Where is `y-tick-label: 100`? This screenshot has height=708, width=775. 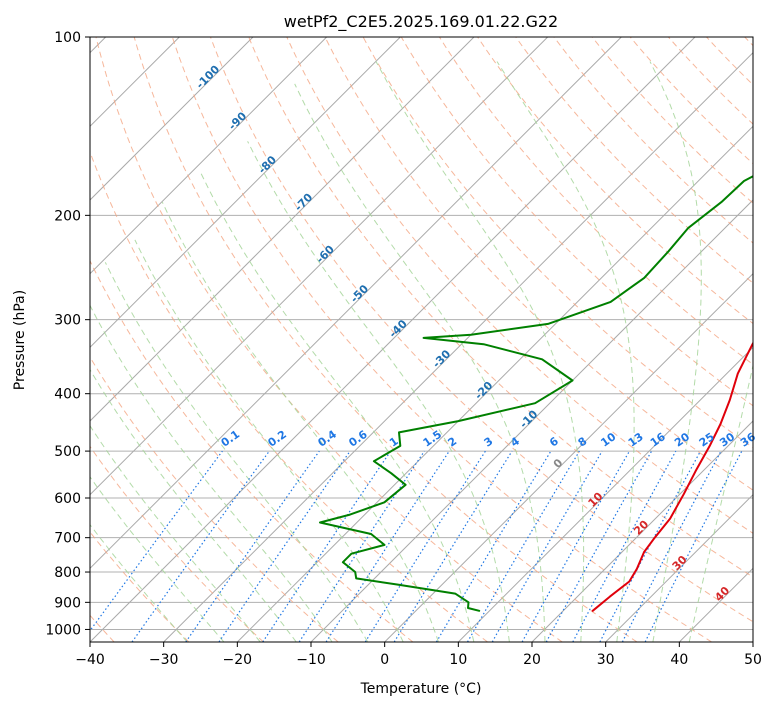
y-tick-label: 100 is located at coordinates (67, 38).